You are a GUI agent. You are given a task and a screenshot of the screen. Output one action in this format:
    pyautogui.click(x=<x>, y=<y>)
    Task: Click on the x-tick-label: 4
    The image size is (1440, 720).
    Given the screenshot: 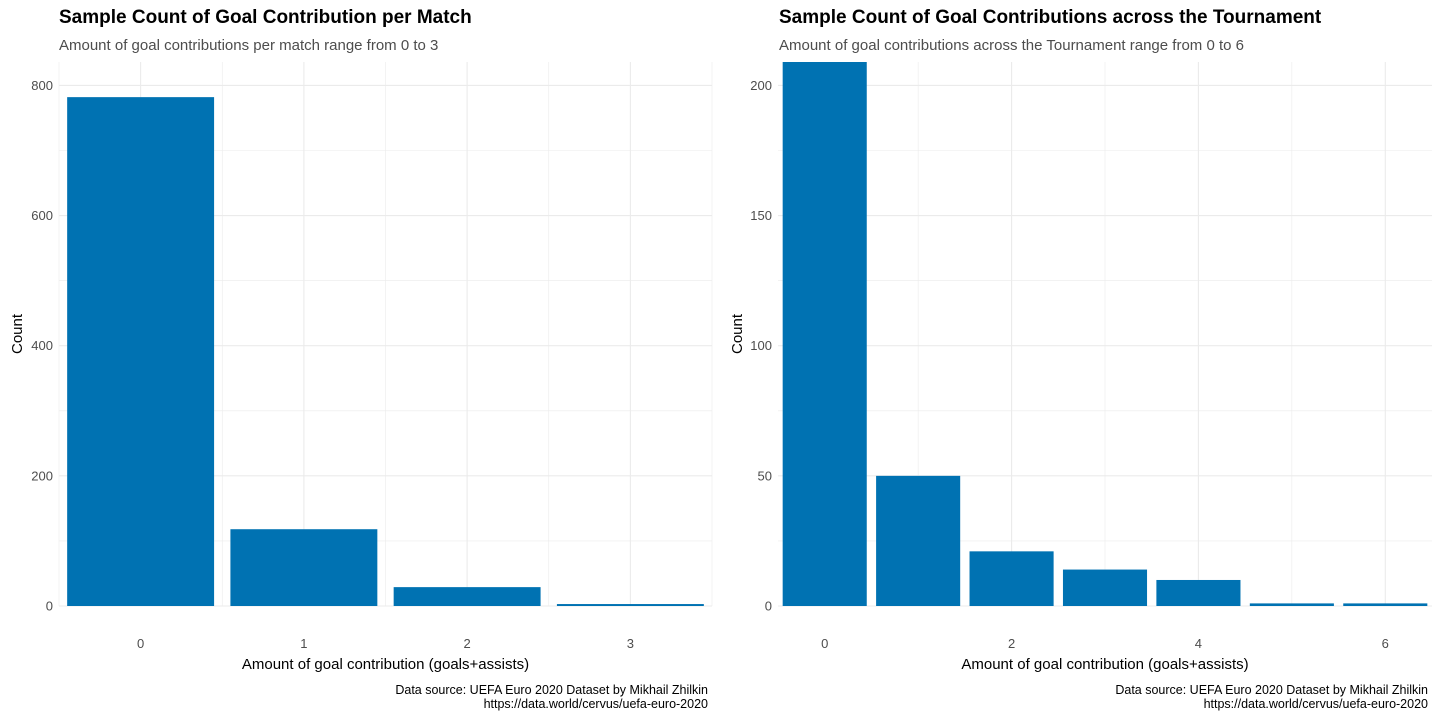 What is the action you would take?
    pyautogui.click(x=1198, y=643)
    